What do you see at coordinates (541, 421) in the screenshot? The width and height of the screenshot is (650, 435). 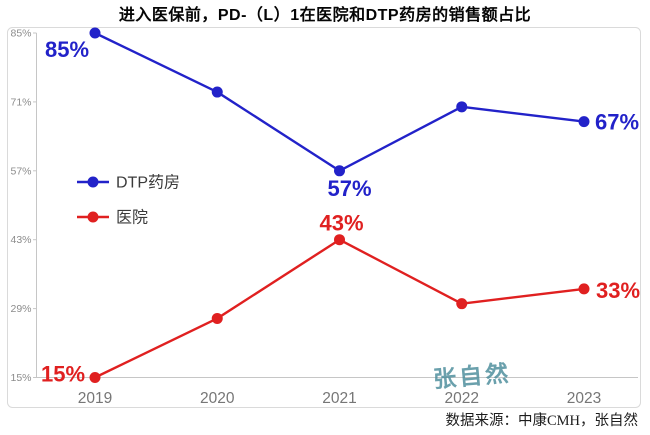 I see `data-source-note: 数据来源：中康CMH，张自然` at bounding box center [541, 421].